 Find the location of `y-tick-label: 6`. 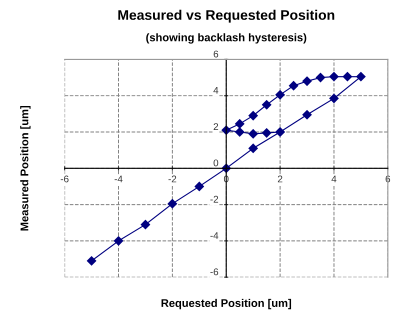

y-tick-label: 6 is located at coordinates (216, 54).